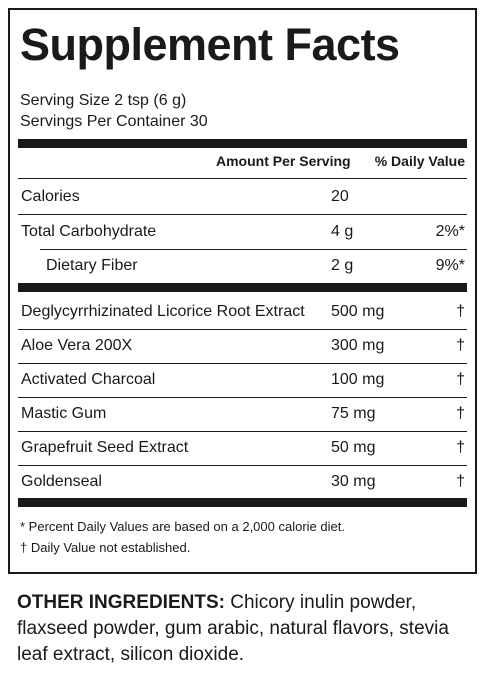  What do you see at coordinates (450, 265) in the screenshot?
I see `nutrient-daily-value: 9%*` at bounding box center [450, 265].